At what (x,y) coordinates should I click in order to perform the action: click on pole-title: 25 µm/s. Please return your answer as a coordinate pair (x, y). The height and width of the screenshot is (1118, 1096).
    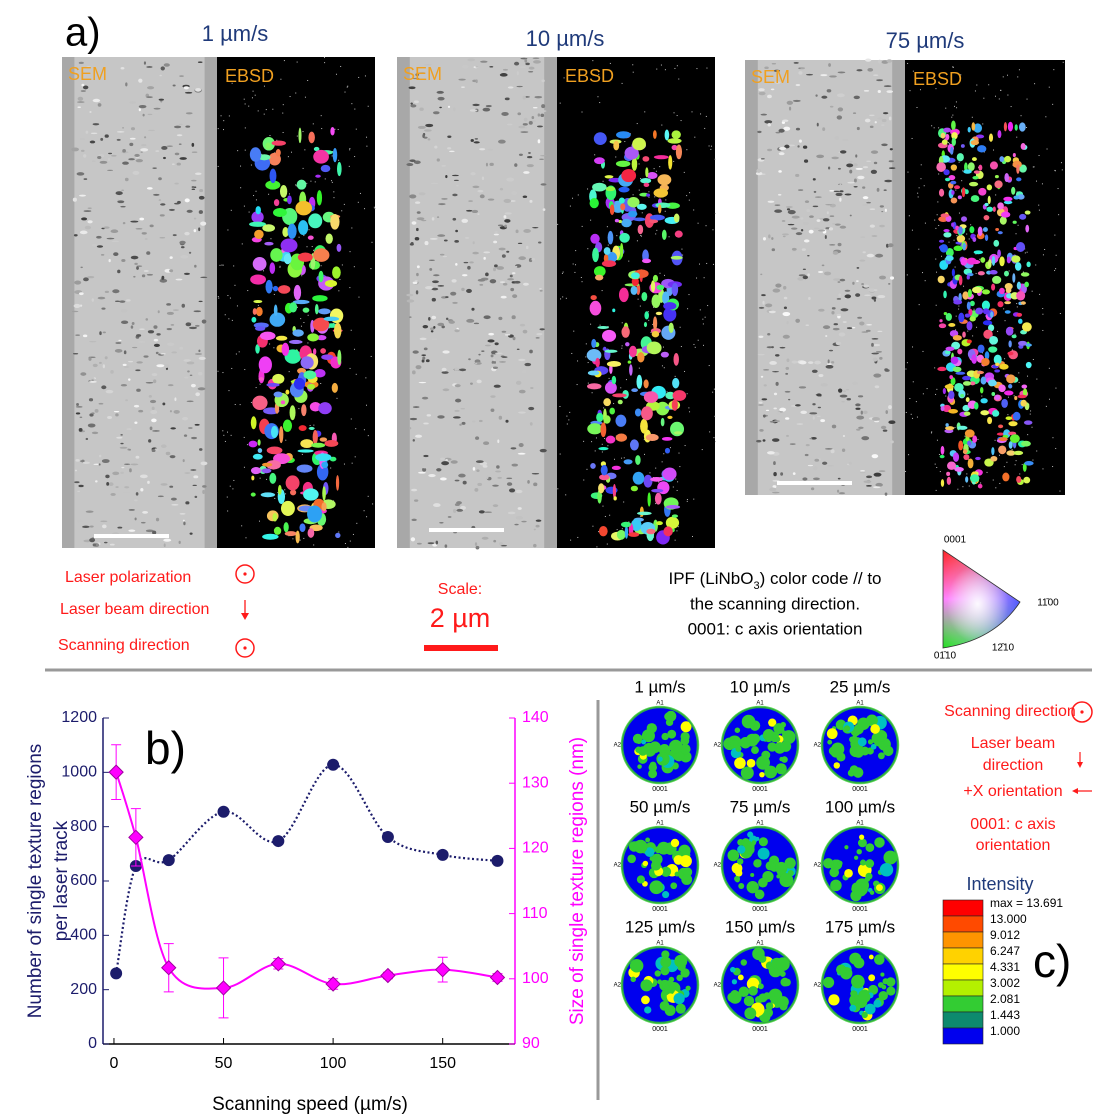
    Looking at the image, I should click on (860, 686).